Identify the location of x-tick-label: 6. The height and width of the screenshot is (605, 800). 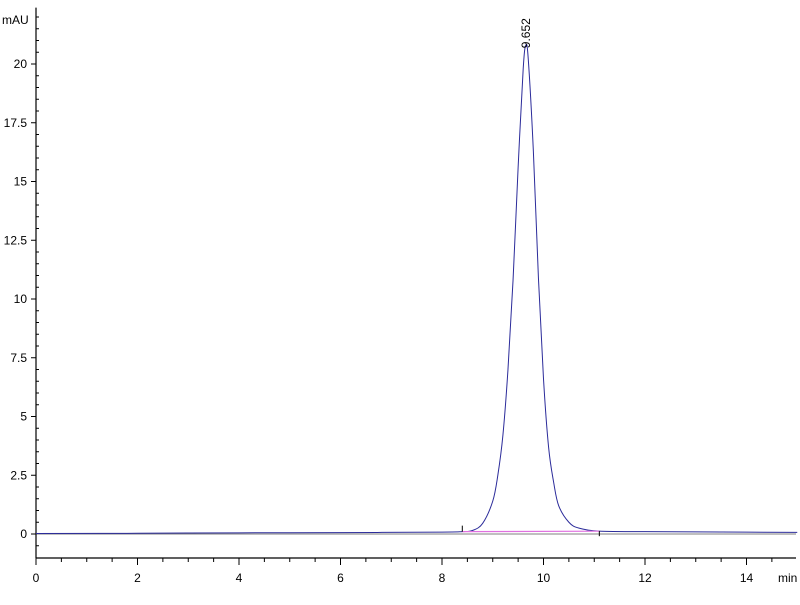
(340, 578).